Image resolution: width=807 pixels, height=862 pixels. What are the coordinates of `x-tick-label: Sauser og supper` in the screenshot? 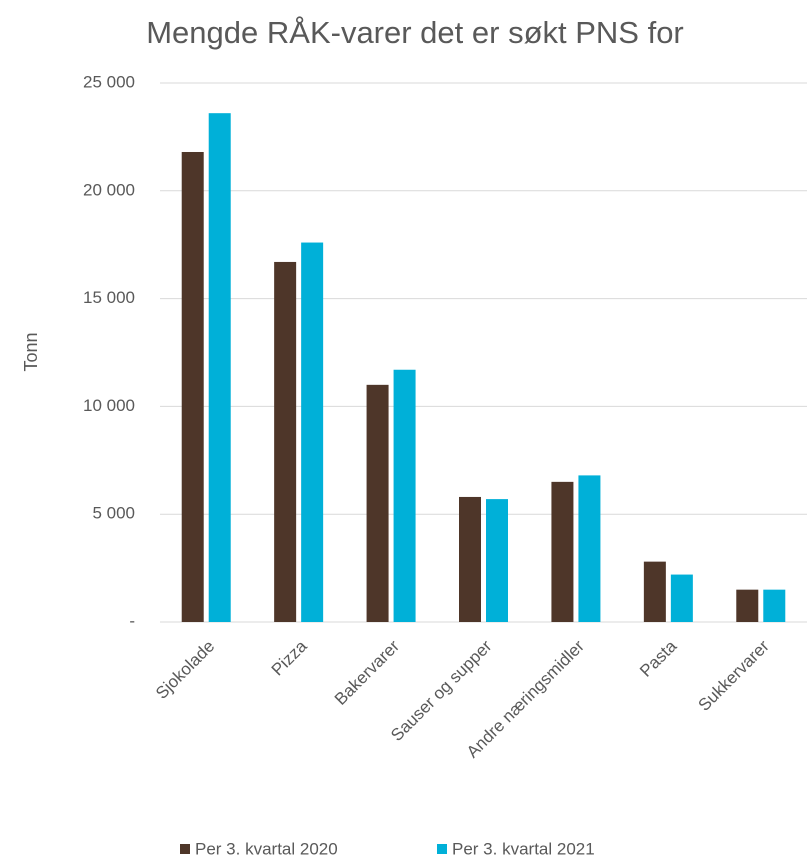 It's located at (441, 690).